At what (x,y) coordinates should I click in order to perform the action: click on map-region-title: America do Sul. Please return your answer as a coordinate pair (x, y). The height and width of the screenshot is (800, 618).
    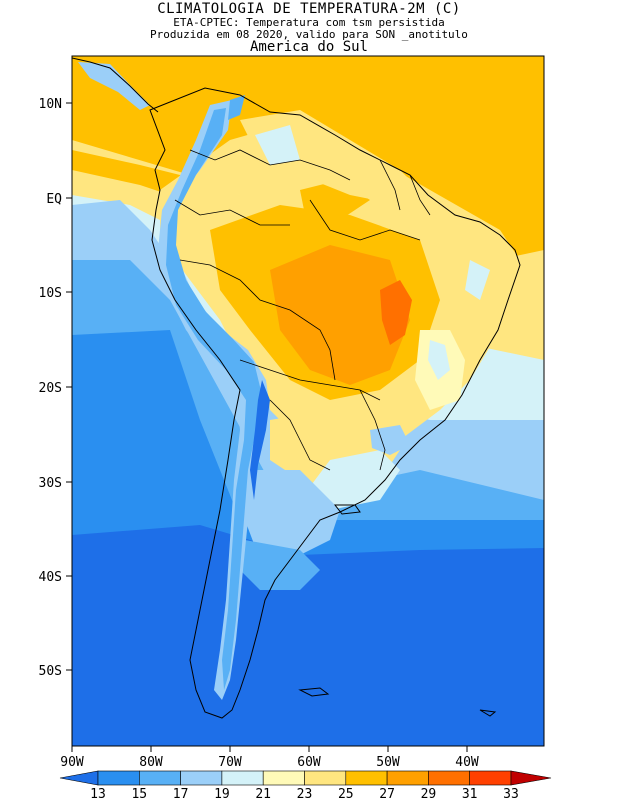
    Looking at the image, I should click on (308, 47).